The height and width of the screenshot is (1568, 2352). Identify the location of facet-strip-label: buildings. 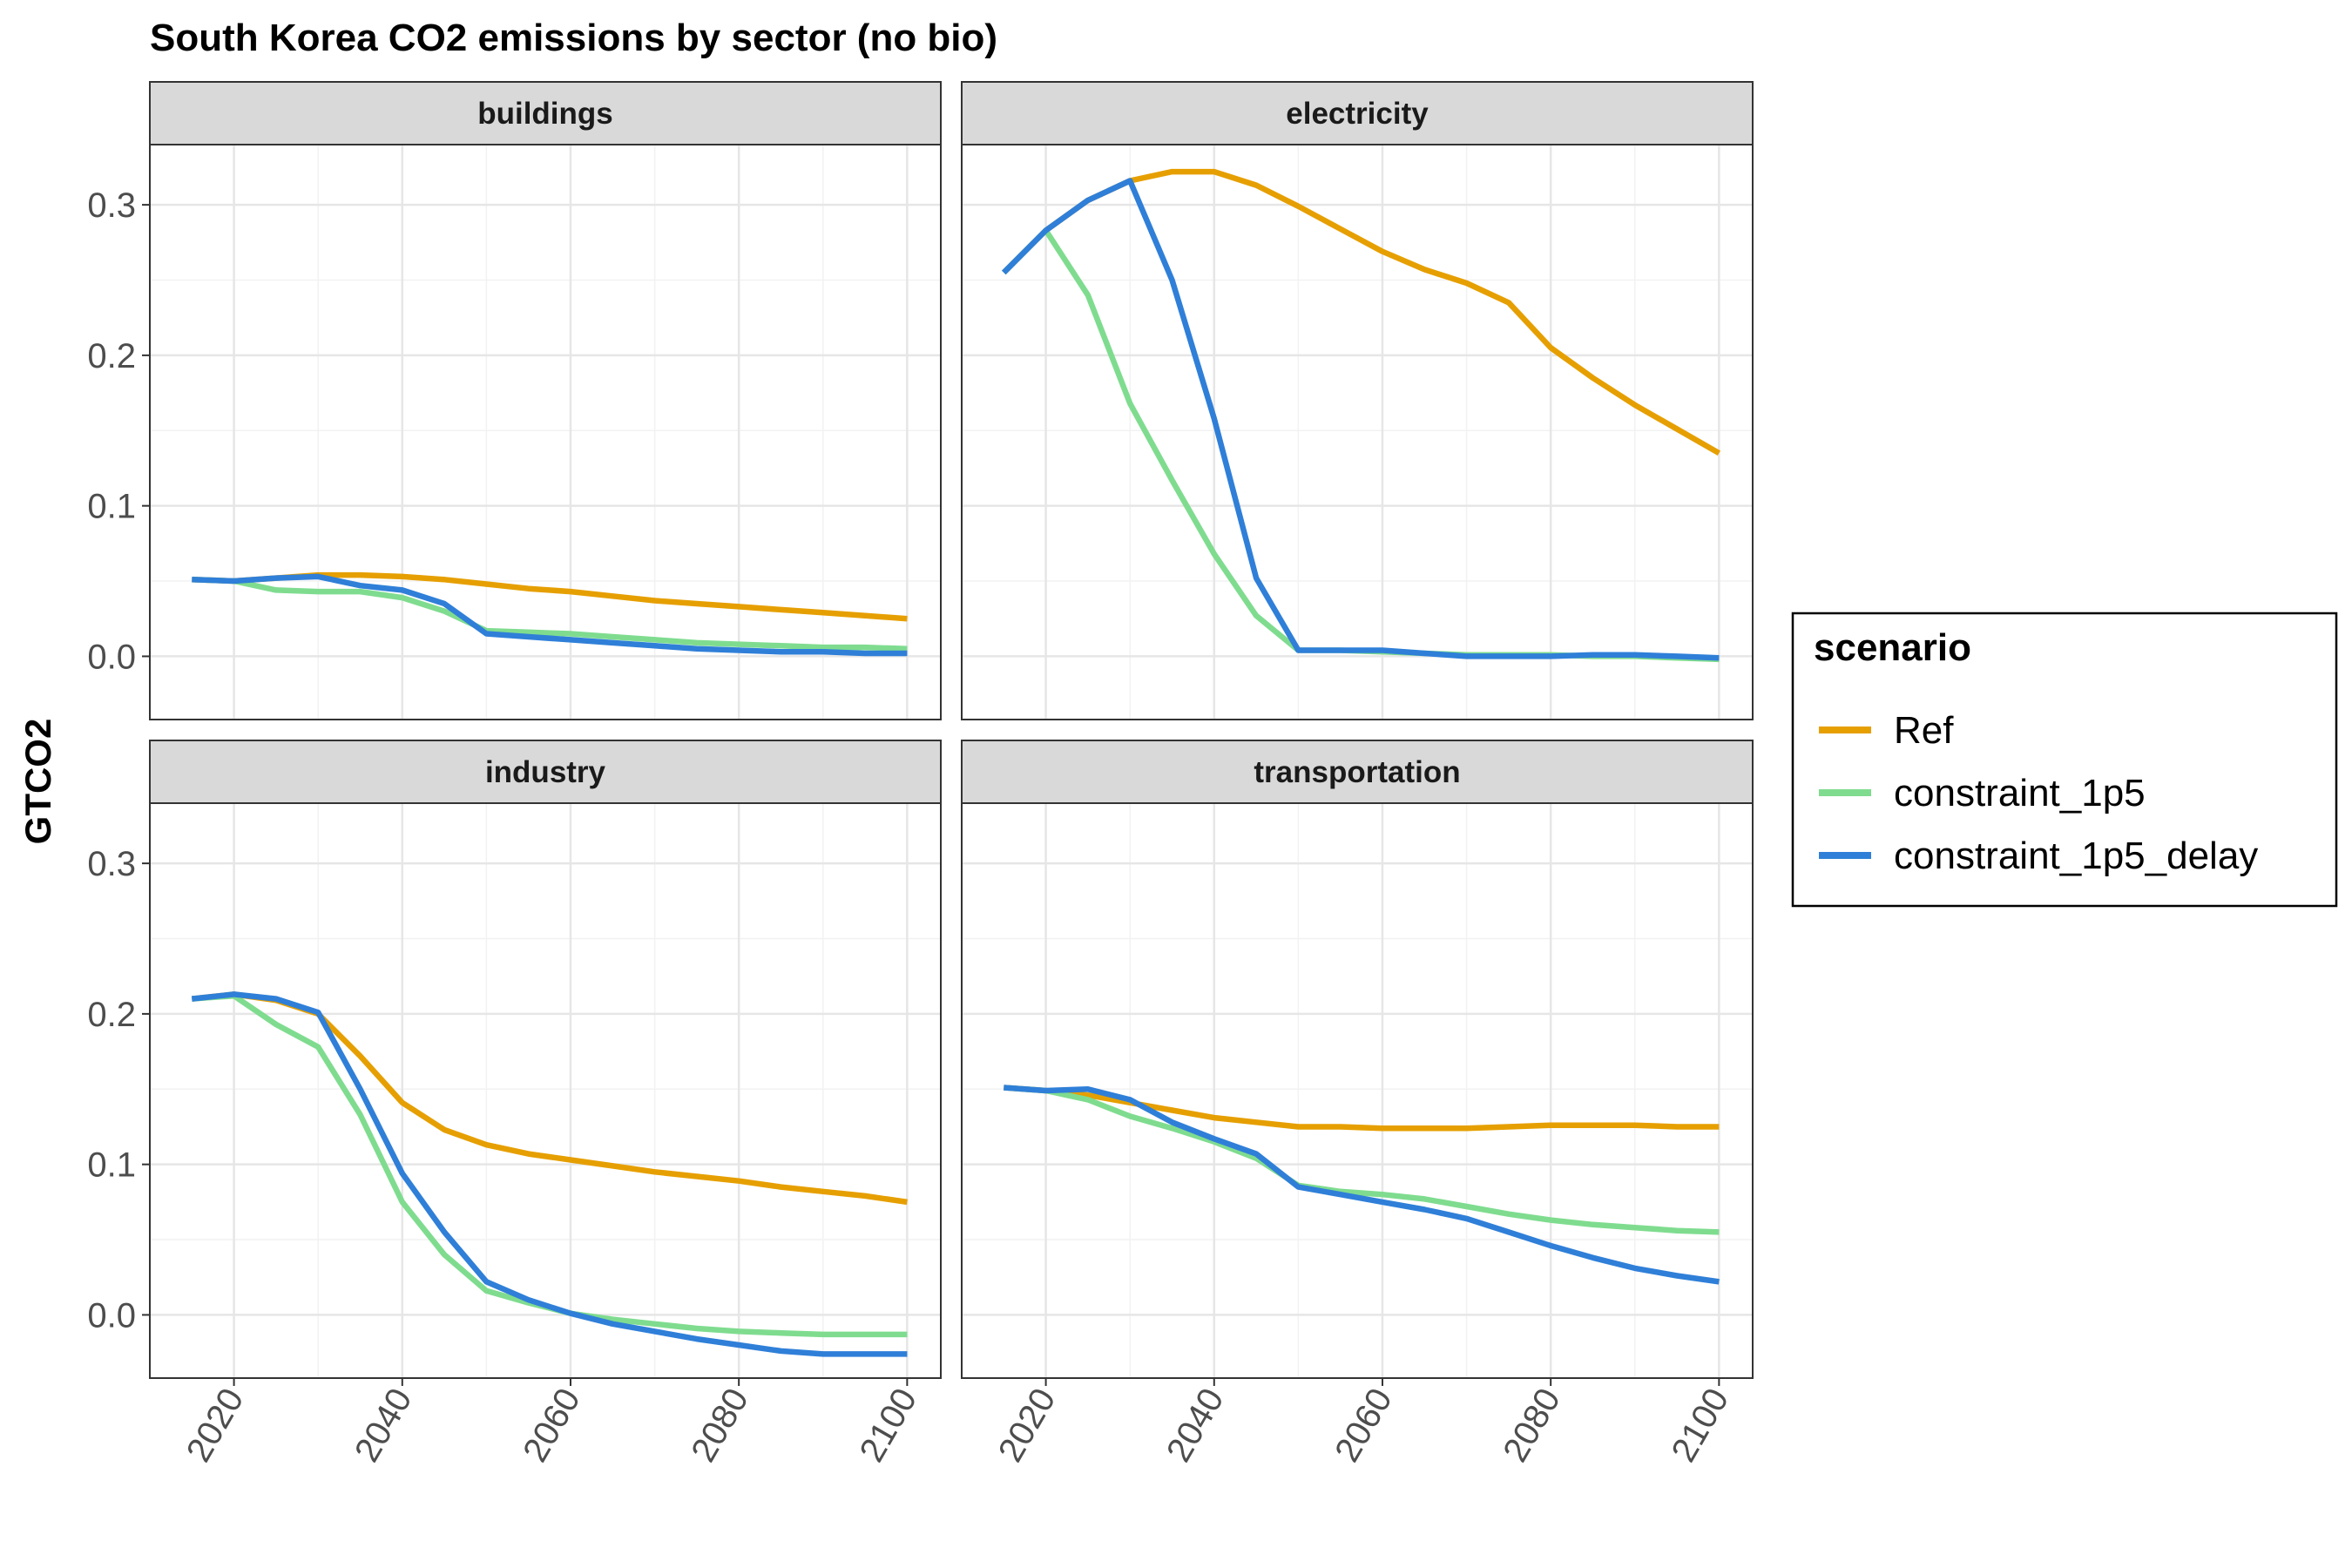
(545, 114).